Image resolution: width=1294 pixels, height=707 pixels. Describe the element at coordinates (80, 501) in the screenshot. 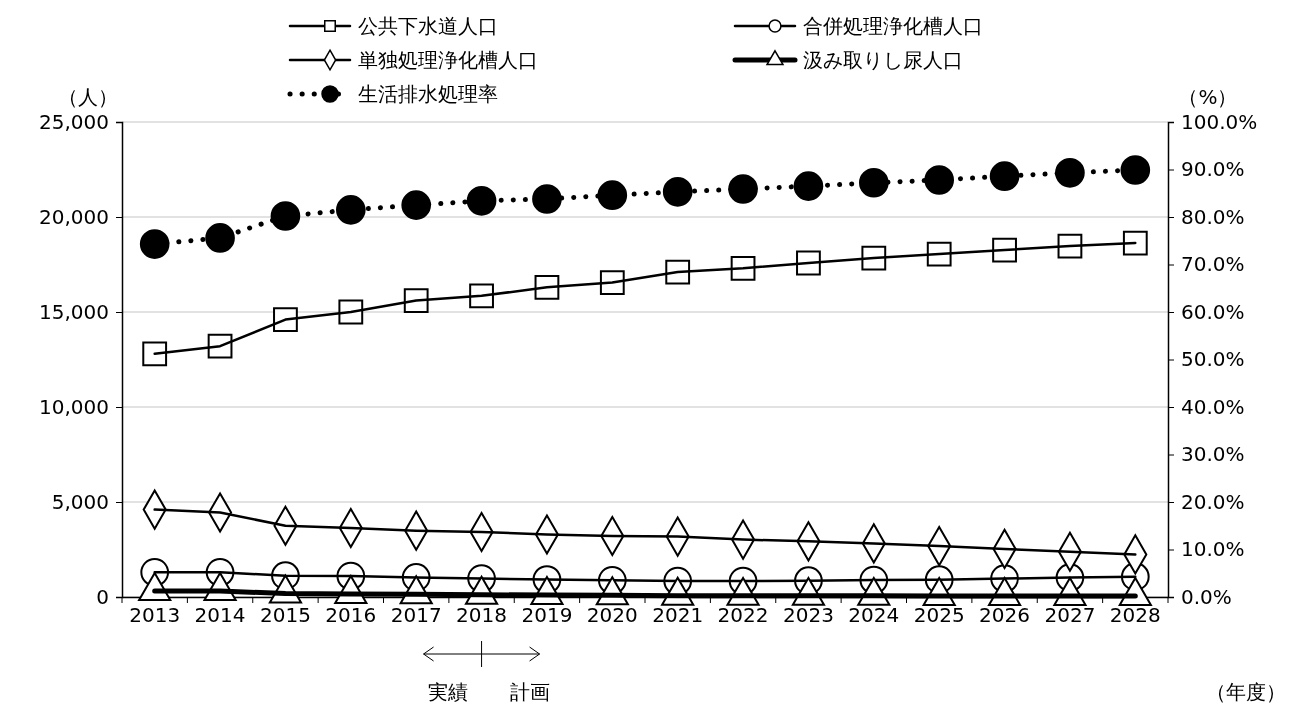

I see `y-tick-label: 5,000` at that location.